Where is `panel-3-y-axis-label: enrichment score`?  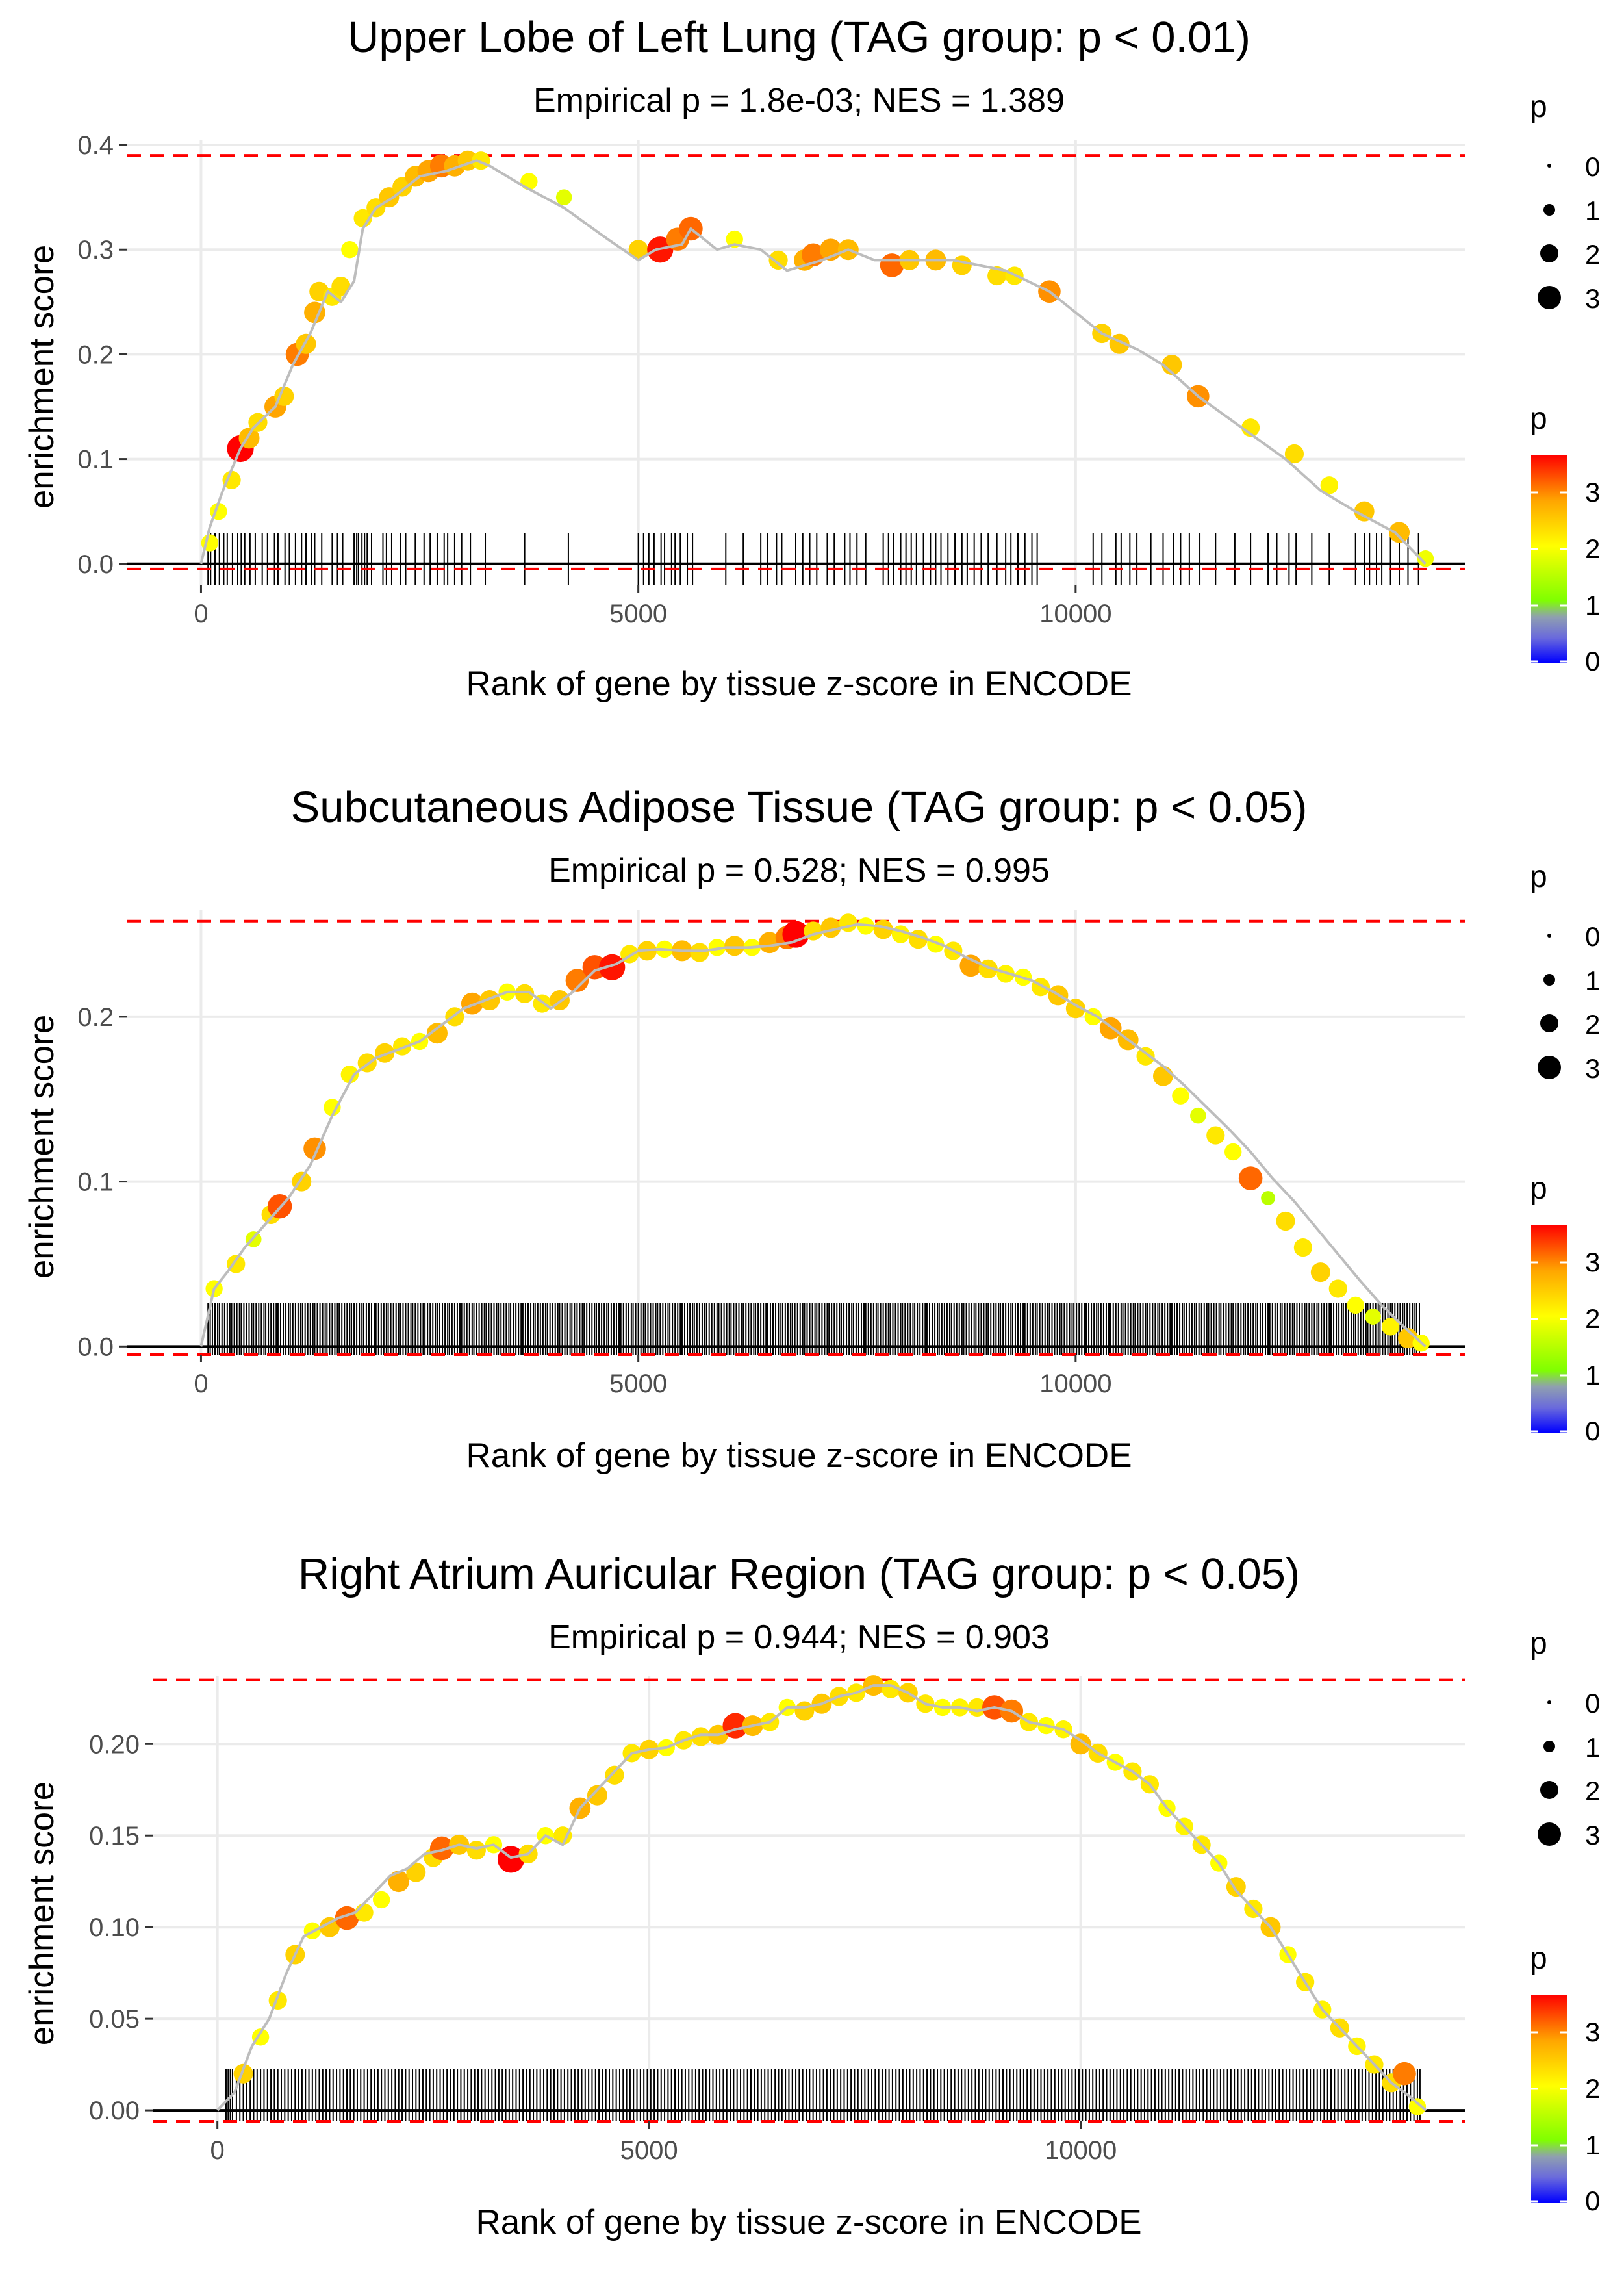
panel-3-y-axis-label: enrichment score is located at coordinates (42, 1914).